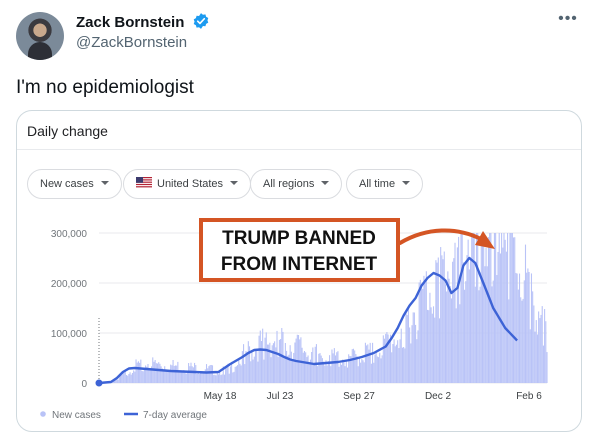  I want to click on x-tick-label: Dec 2, so click(438, 396).